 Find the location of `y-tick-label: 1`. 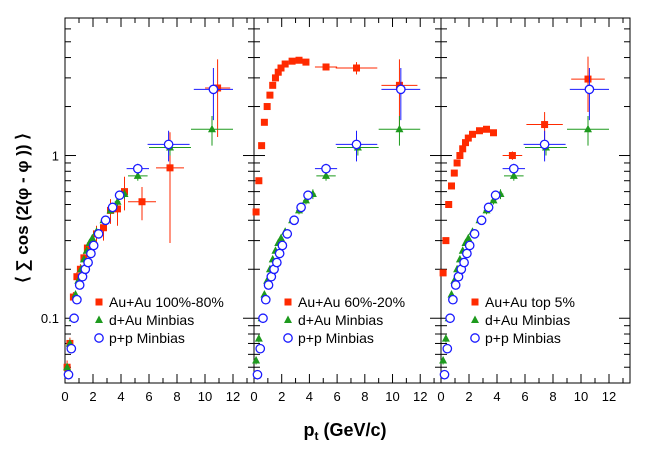

y-tick-label: 1 is located at coordinates (55, 156).